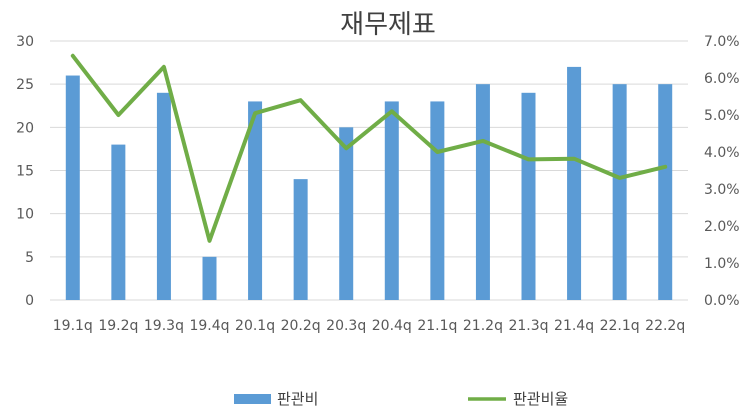 The height and width of the screenshot is (415, 751). Describe the element at coordinates (73, 326) in the screenshot. I see `x-tick-label: 19.1q` at that location.